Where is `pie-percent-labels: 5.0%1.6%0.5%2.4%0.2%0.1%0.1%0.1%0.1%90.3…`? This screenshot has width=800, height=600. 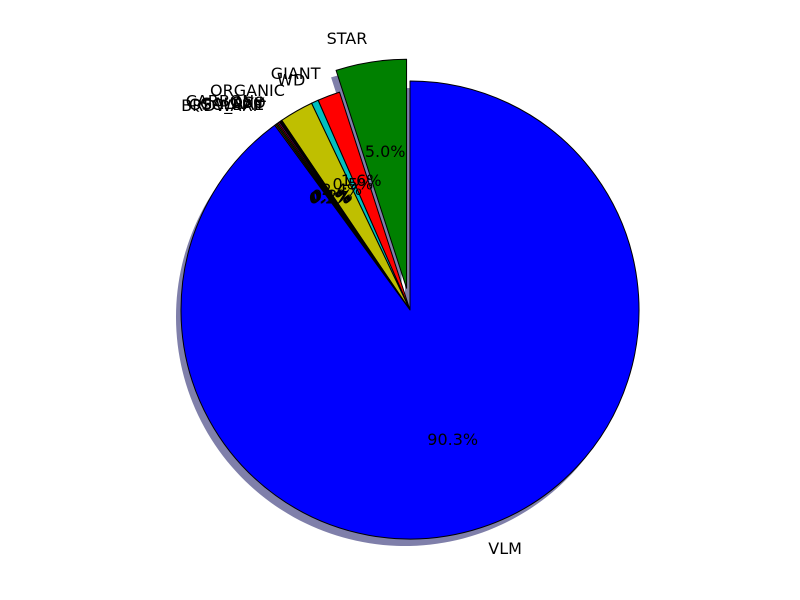 pie-percent-labels: 5.0%1.6%0.5%2.4%0.2%0.1%0.1%0.1%0.1%90.3… is located at coordinates (393, 295).